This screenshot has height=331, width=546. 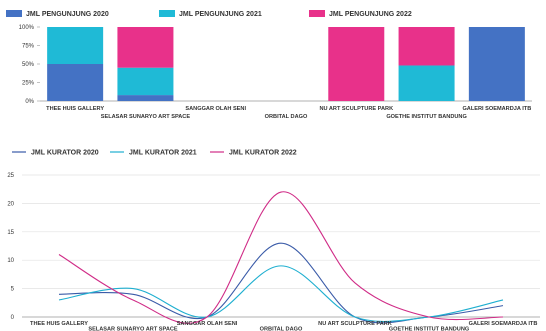 I want to click on y-tick-label: 20, so click(x=10, y=204).